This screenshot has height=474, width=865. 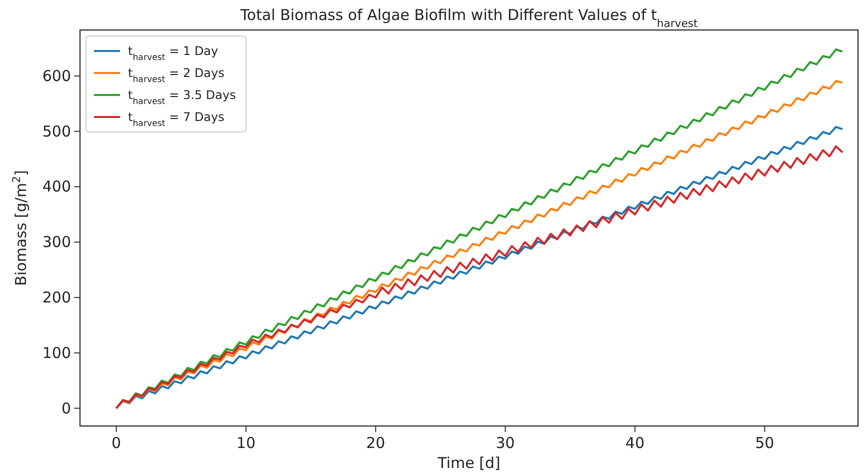 I want to click on y-tick-label: 100, so click(x=56, y=353).